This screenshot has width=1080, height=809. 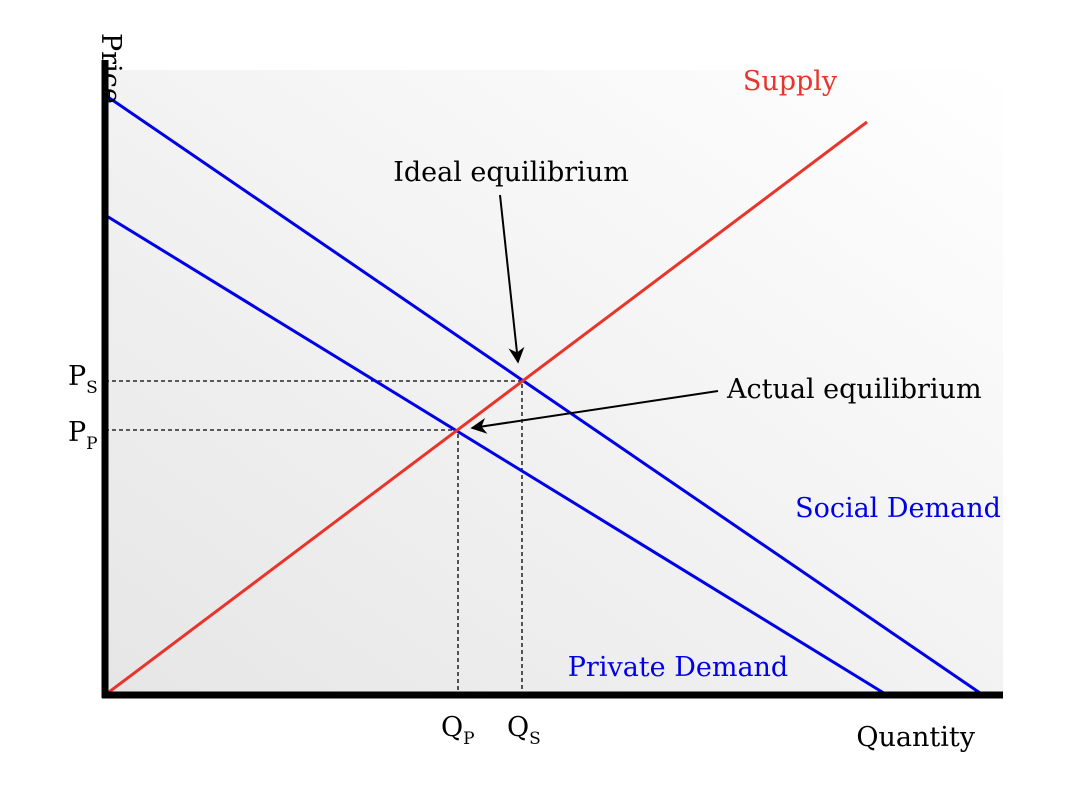 I want to click on price-level: PS, so click(x=83, y=379).